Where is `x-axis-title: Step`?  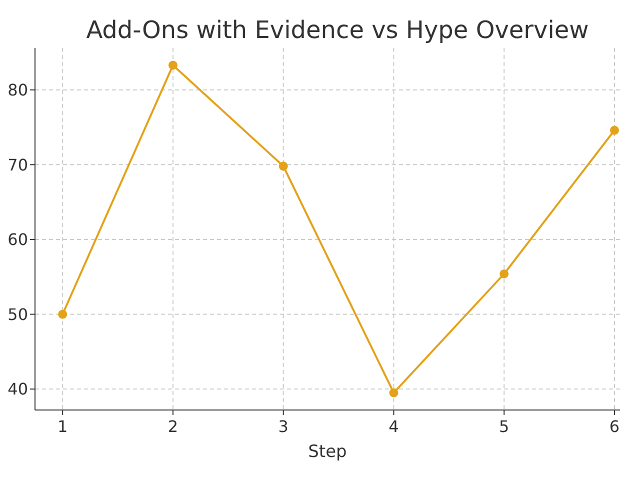 x-axis-title: Step is located at coordinates (327, 452).